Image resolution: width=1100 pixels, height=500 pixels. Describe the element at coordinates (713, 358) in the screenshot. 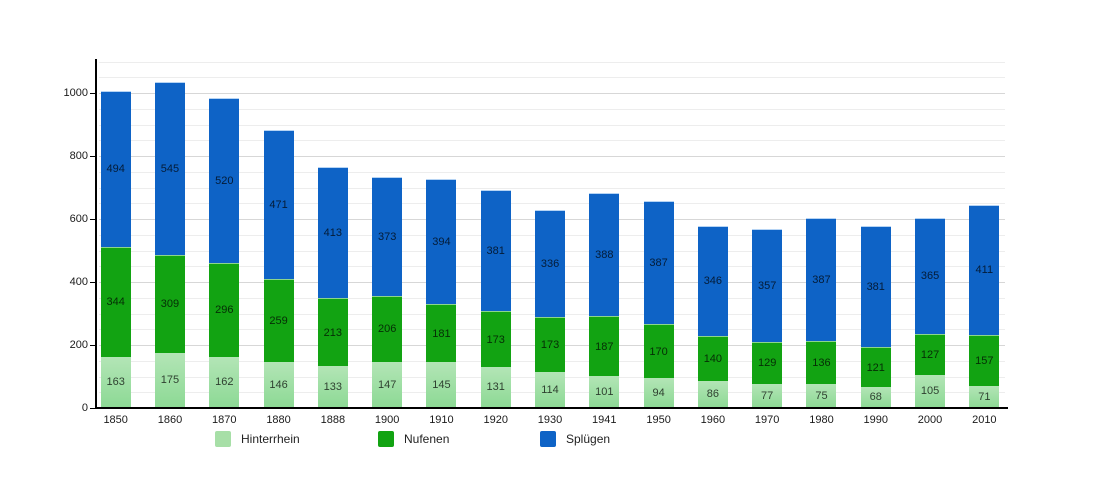

I see `segment-value-label: 140` at that location.